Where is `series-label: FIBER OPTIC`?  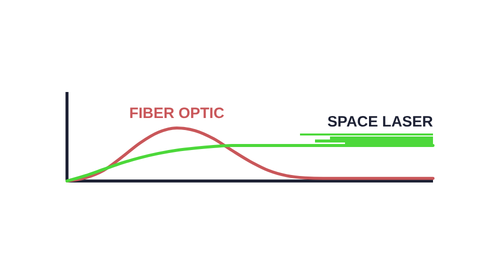
series-label: FIBER OPTIC is located at coordinates (176, 113).